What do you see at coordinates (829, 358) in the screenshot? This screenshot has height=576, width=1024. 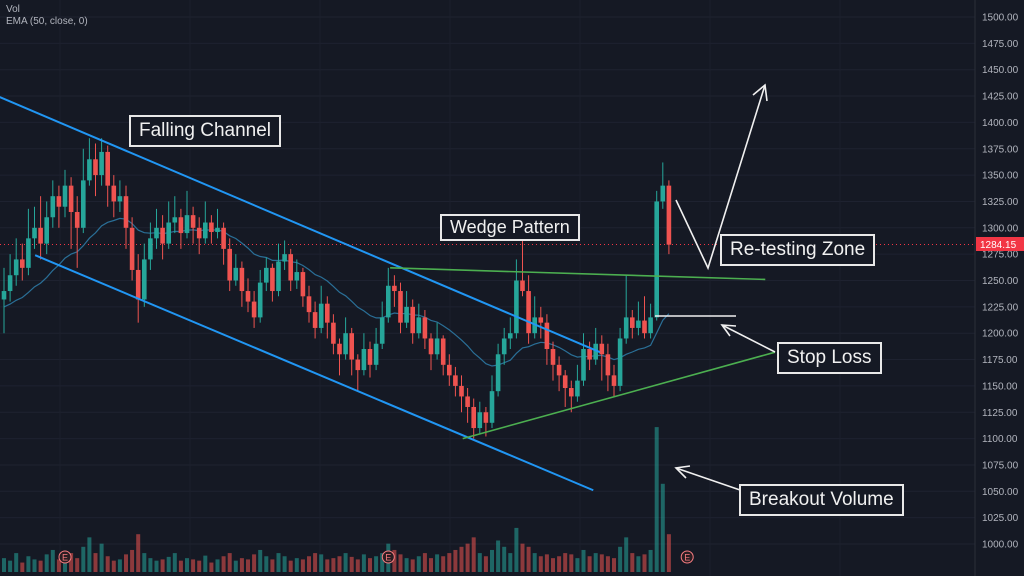 I see `stop-loss-label: Stop Loss` at bounding box center [829, 358].